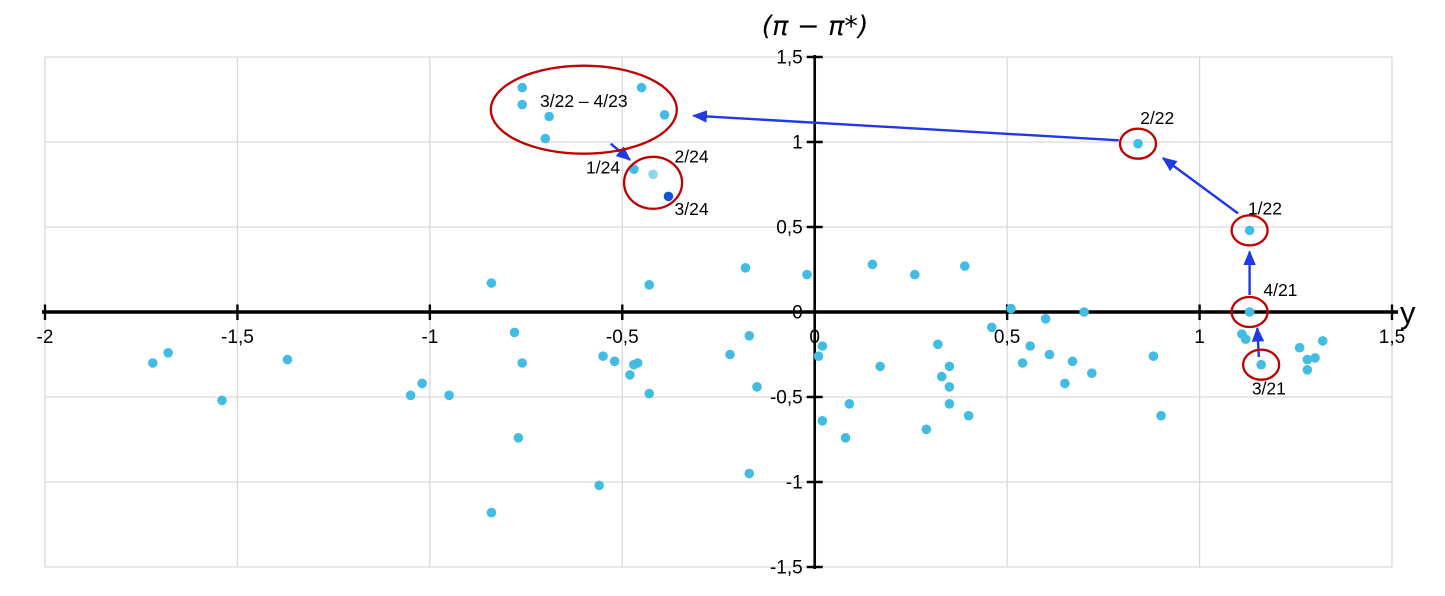 Image resolution: width=1445 pixels, height=596 pixels. Describe the element at coordinates (905, 126) in the screenshot. I see `arrow-2-22-to-ellipse` at that location.